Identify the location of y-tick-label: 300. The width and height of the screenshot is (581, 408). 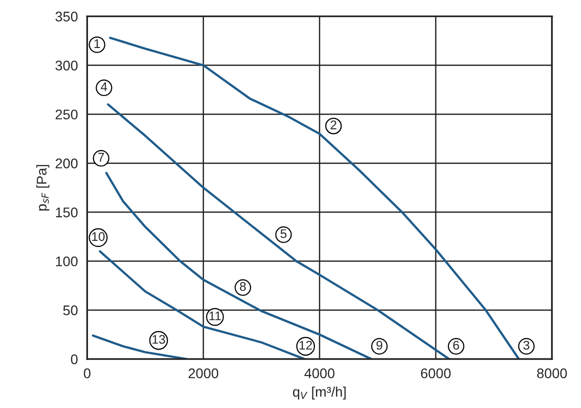
(66, 65).